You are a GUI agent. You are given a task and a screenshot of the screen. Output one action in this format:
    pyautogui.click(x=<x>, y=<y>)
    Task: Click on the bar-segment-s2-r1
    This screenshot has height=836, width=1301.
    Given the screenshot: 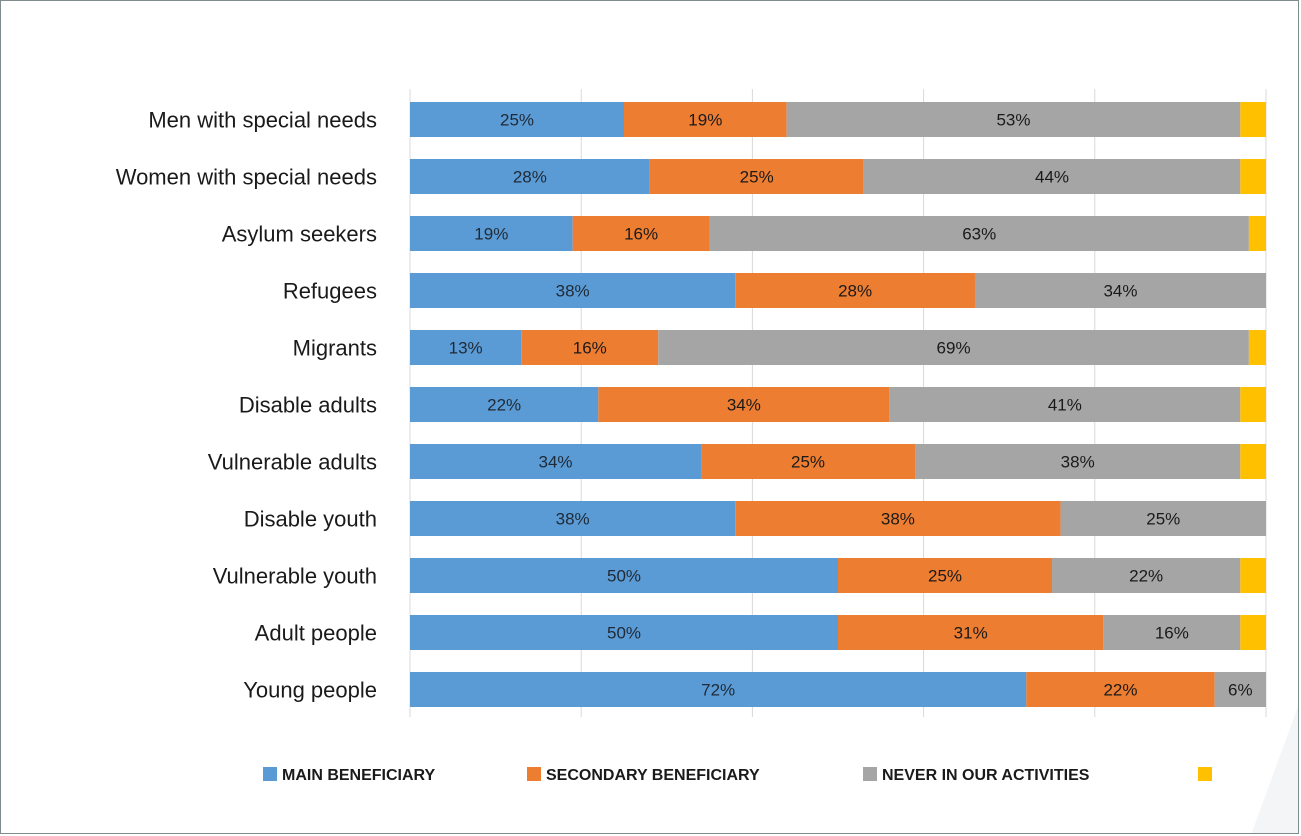 What is the action you would take?
    pyautogui.click(x=1052, y=176)
    